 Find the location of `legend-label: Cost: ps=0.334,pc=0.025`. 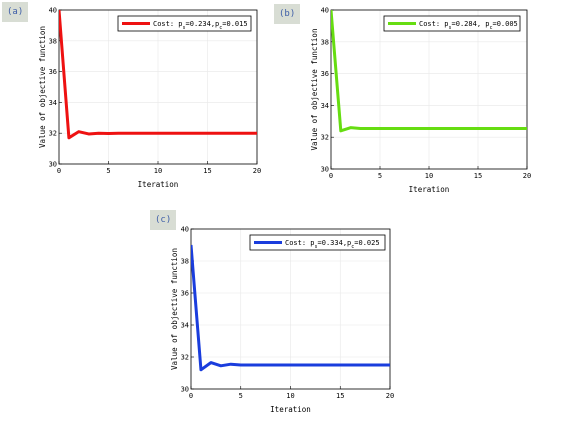

legend-label: Cost: ps=0.334,pc=0.025 is located at coordinates (332, 244).